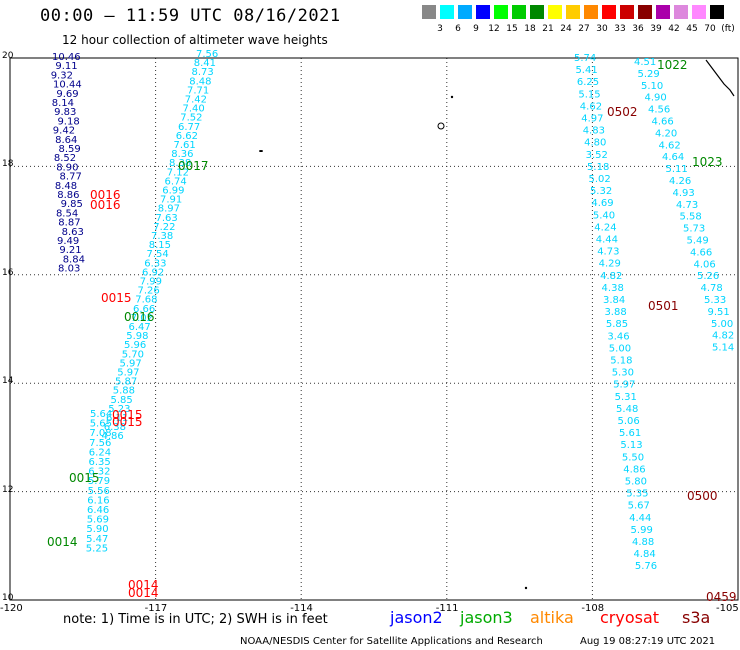  What do you see at coordinates (8, 489) in the screenshot?
I see `latitude-label: 12` at bounding box center [8, 489].